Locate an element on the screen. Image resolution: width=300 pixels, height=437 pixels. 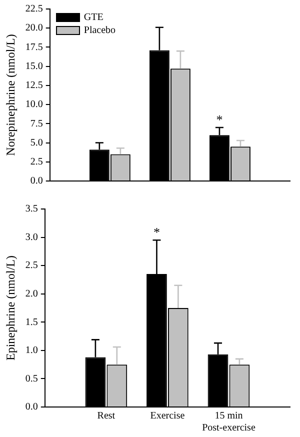
y-tick-label: 12.5 is located at coordinates (34, 86).